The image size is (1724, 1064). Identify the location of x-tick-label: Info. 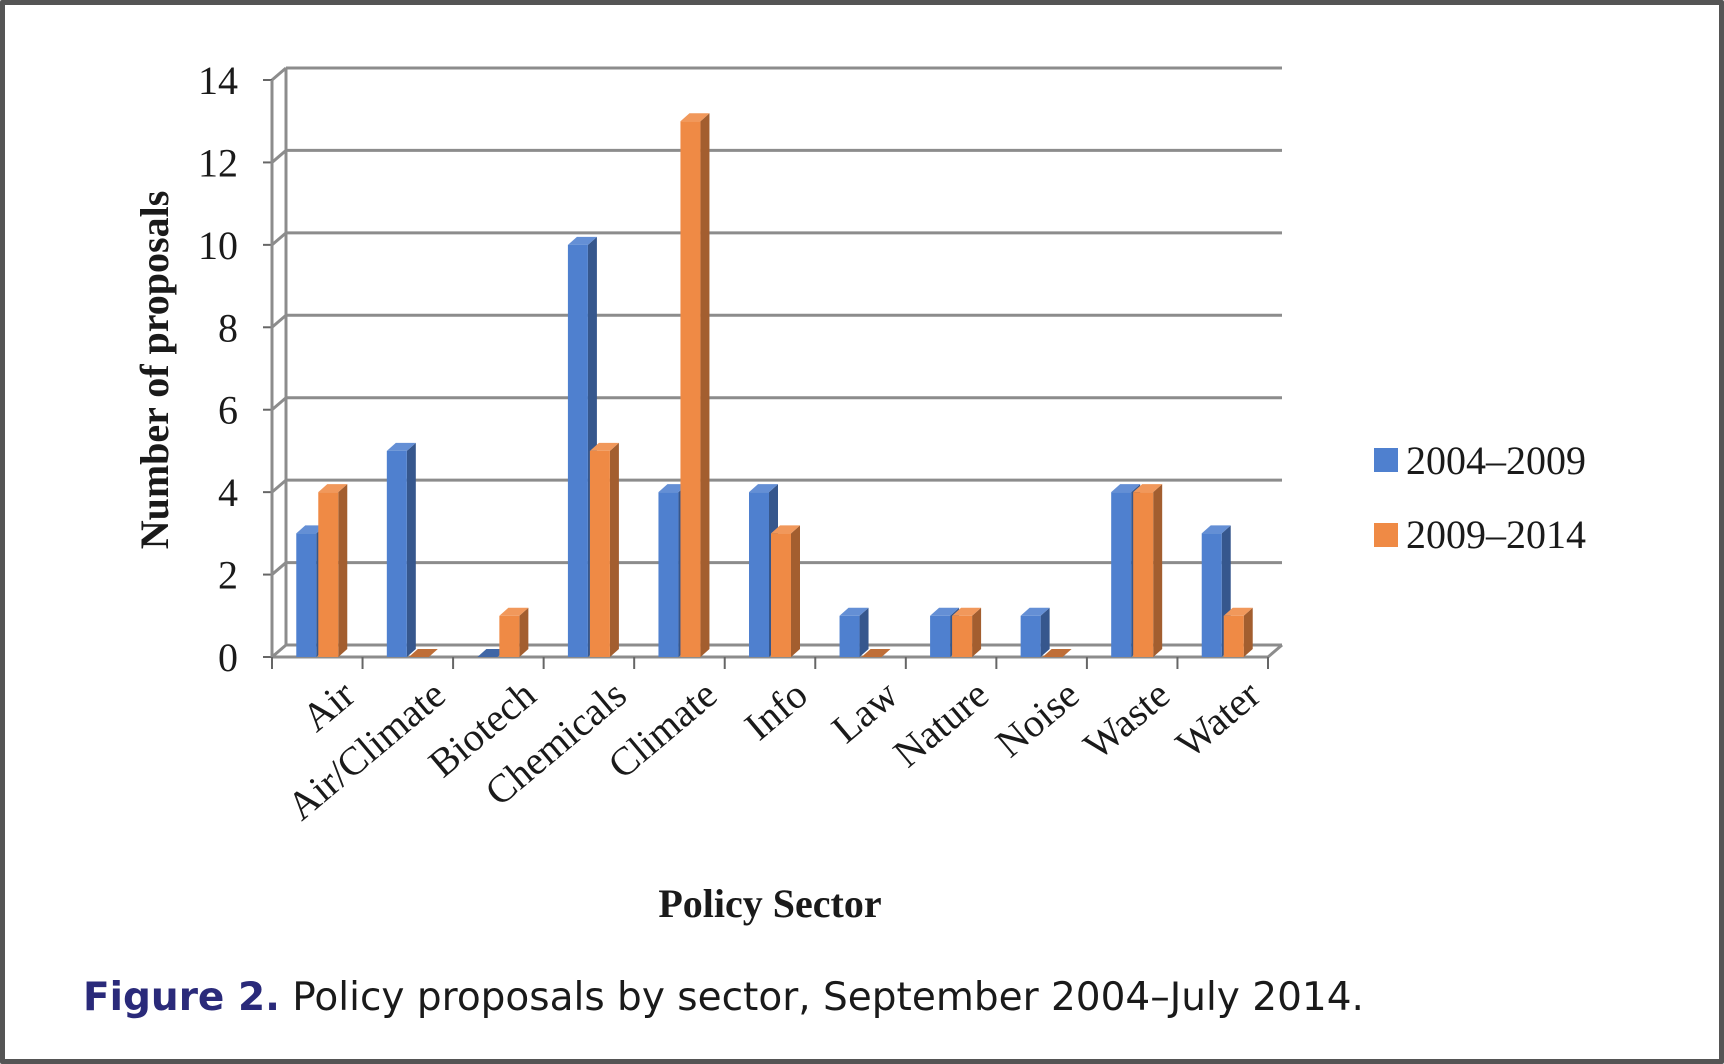
(776, 709).